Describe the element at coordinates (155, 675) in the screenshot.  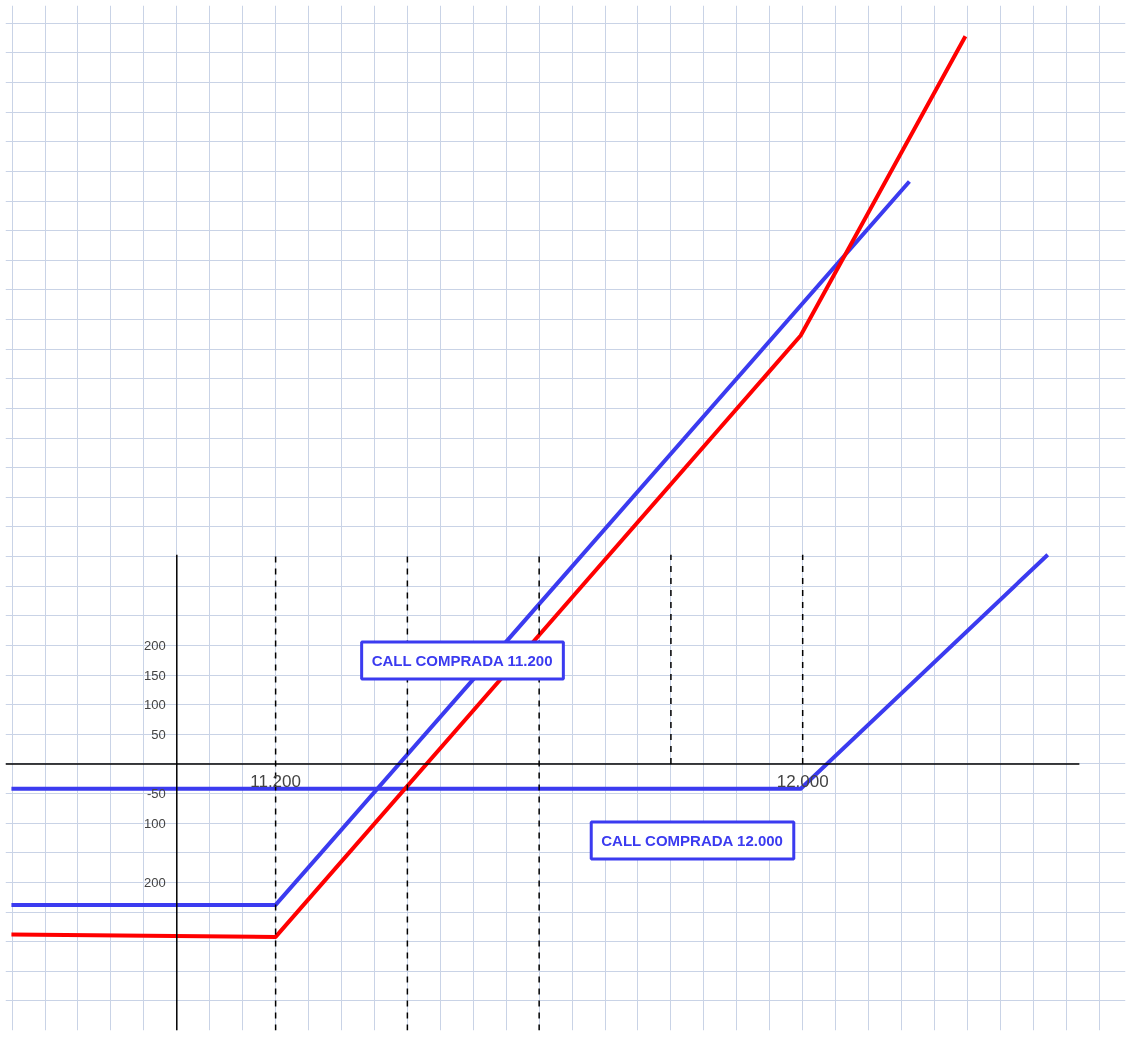
I see `y-tick-label: 150` at that location.